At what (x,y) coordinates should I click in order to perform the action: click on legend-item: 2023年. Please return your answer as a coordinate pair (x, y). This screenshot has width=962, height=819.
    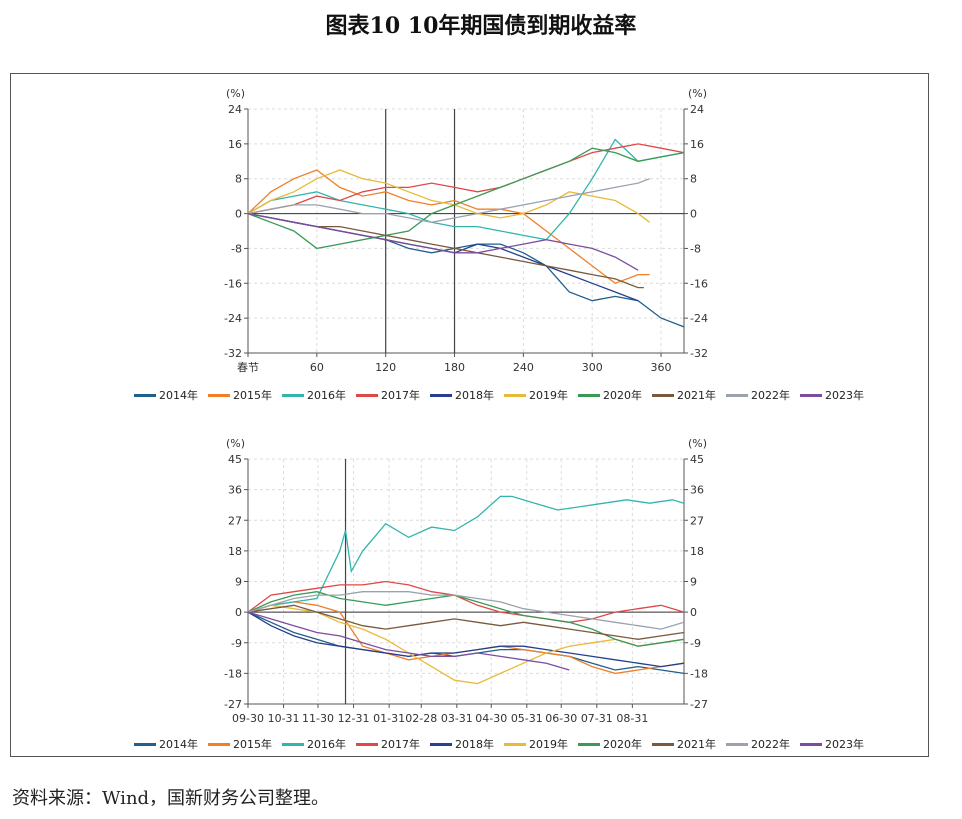
    Looking at the image, I should click on (832, 395).